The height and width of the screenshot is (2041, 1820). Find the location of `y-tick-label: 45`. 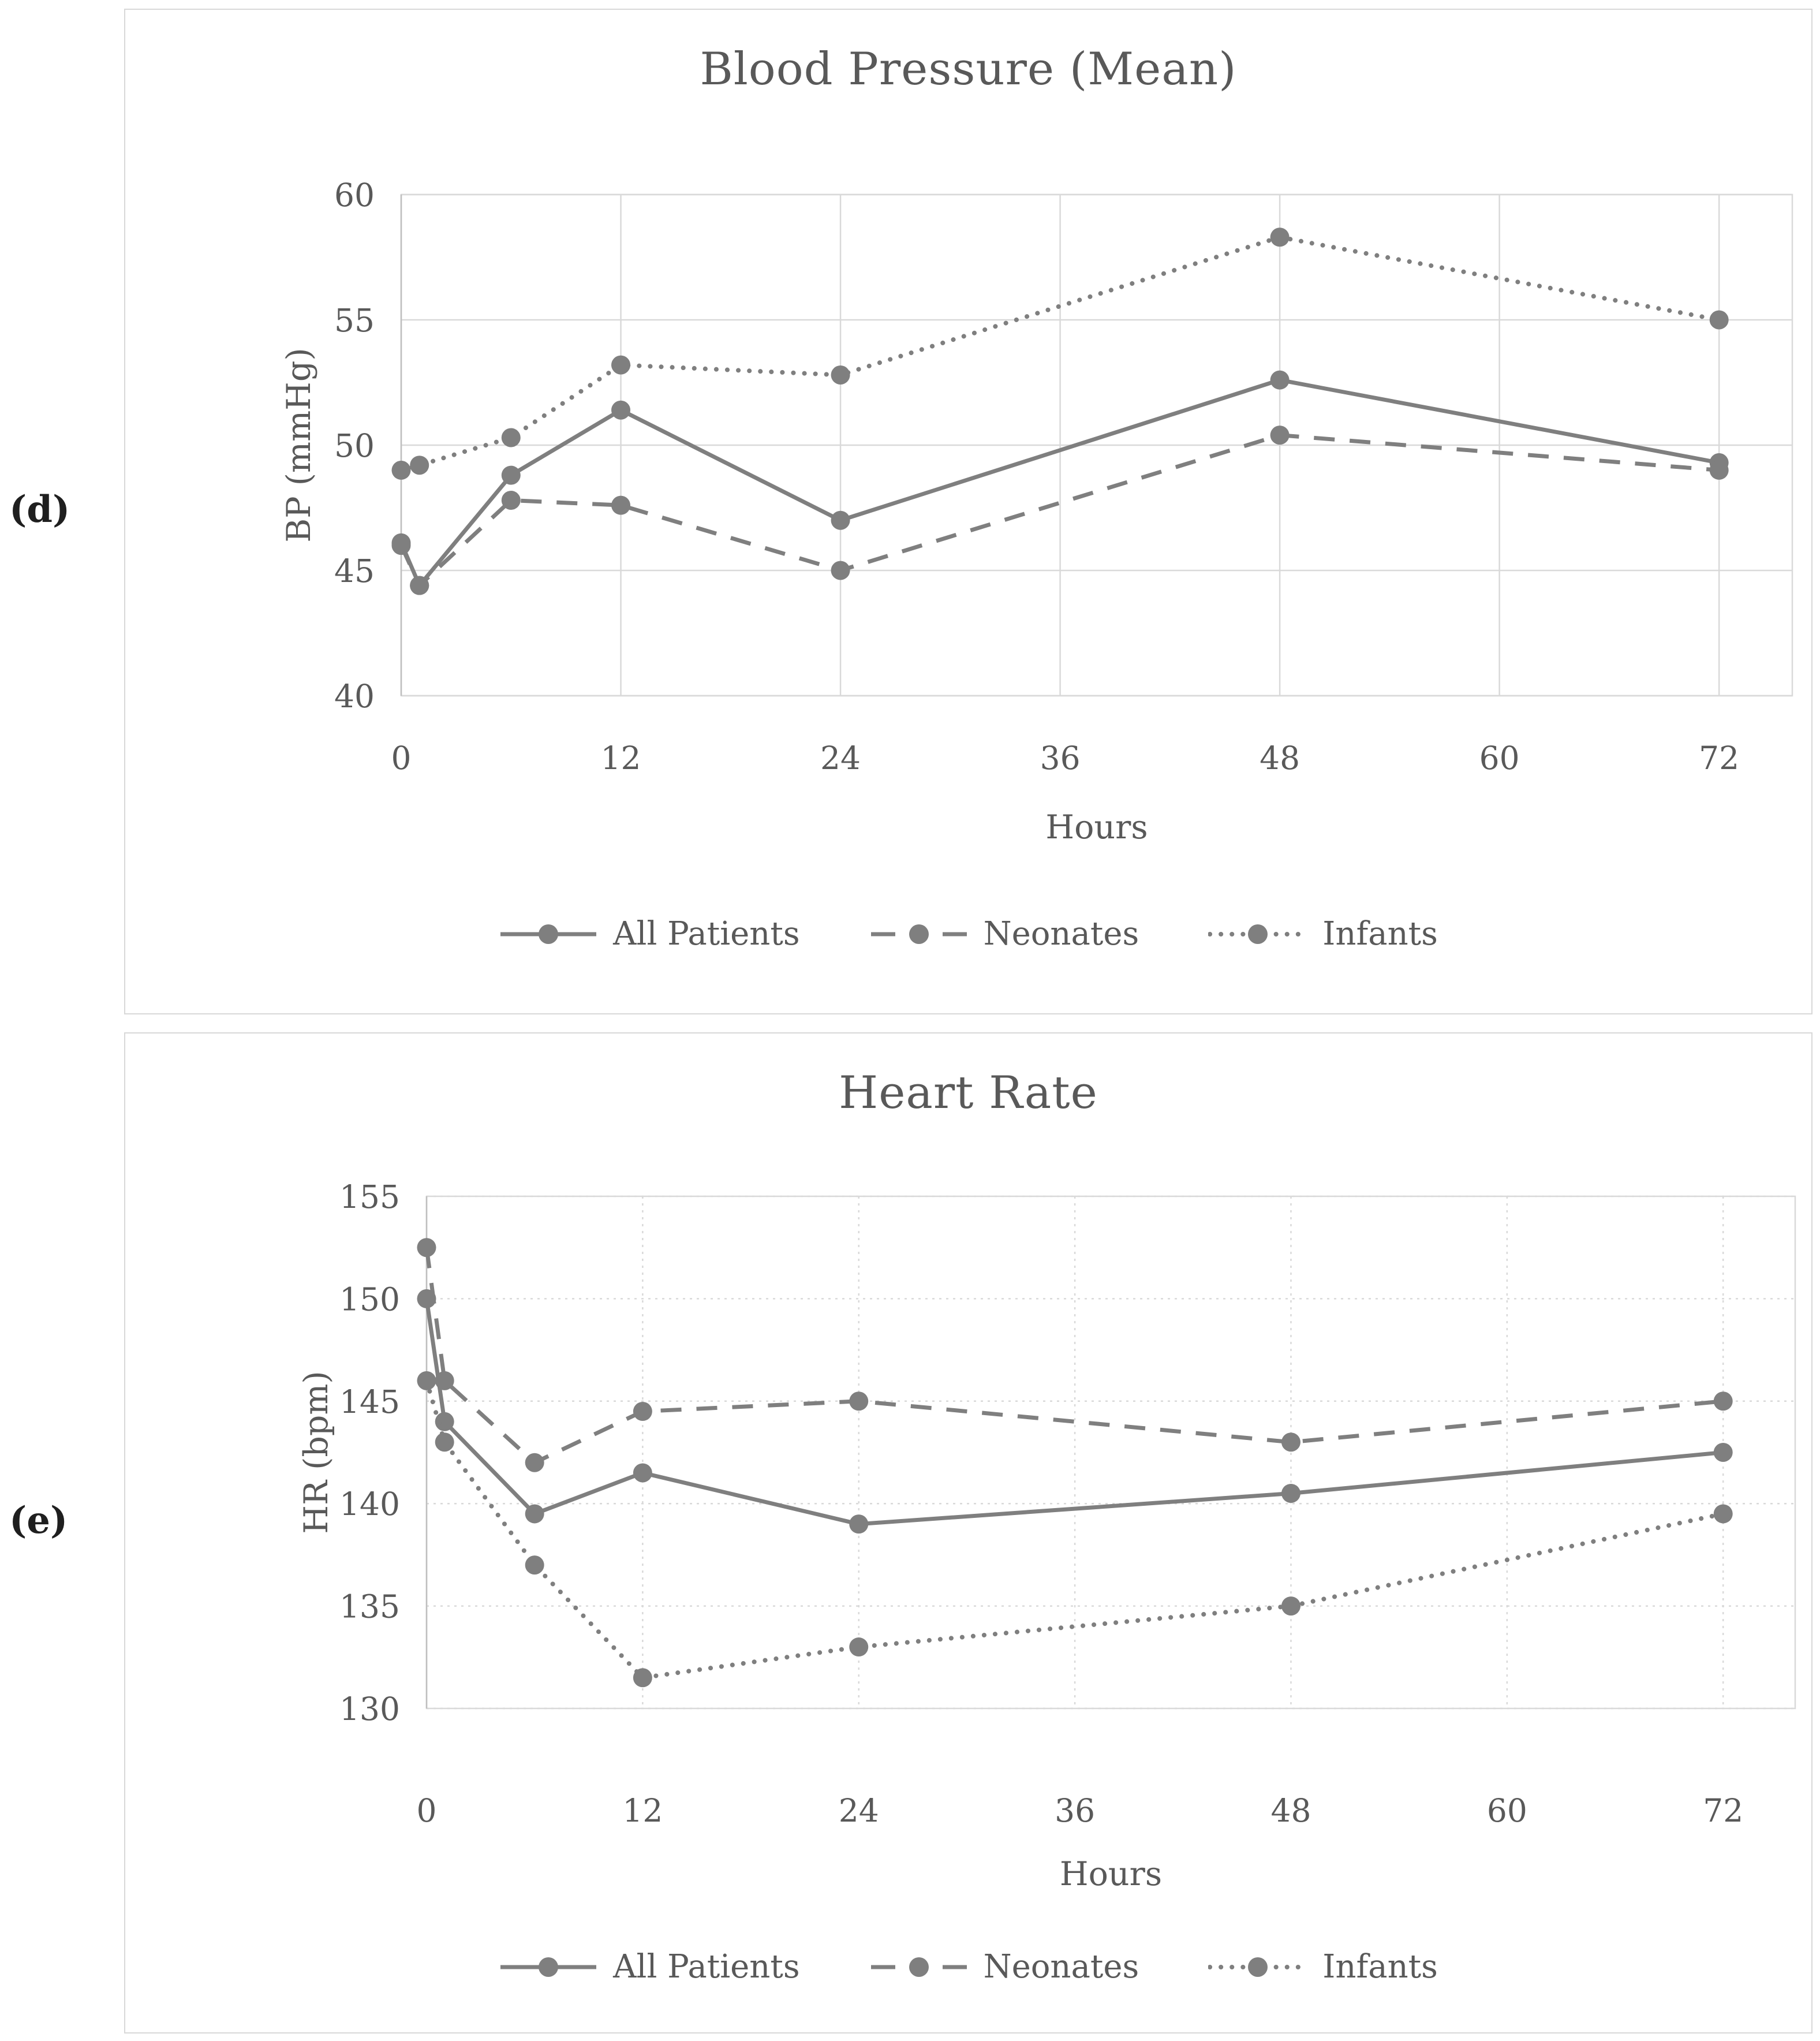

y-tick-label: 45 is located at coordinates (354, 571).